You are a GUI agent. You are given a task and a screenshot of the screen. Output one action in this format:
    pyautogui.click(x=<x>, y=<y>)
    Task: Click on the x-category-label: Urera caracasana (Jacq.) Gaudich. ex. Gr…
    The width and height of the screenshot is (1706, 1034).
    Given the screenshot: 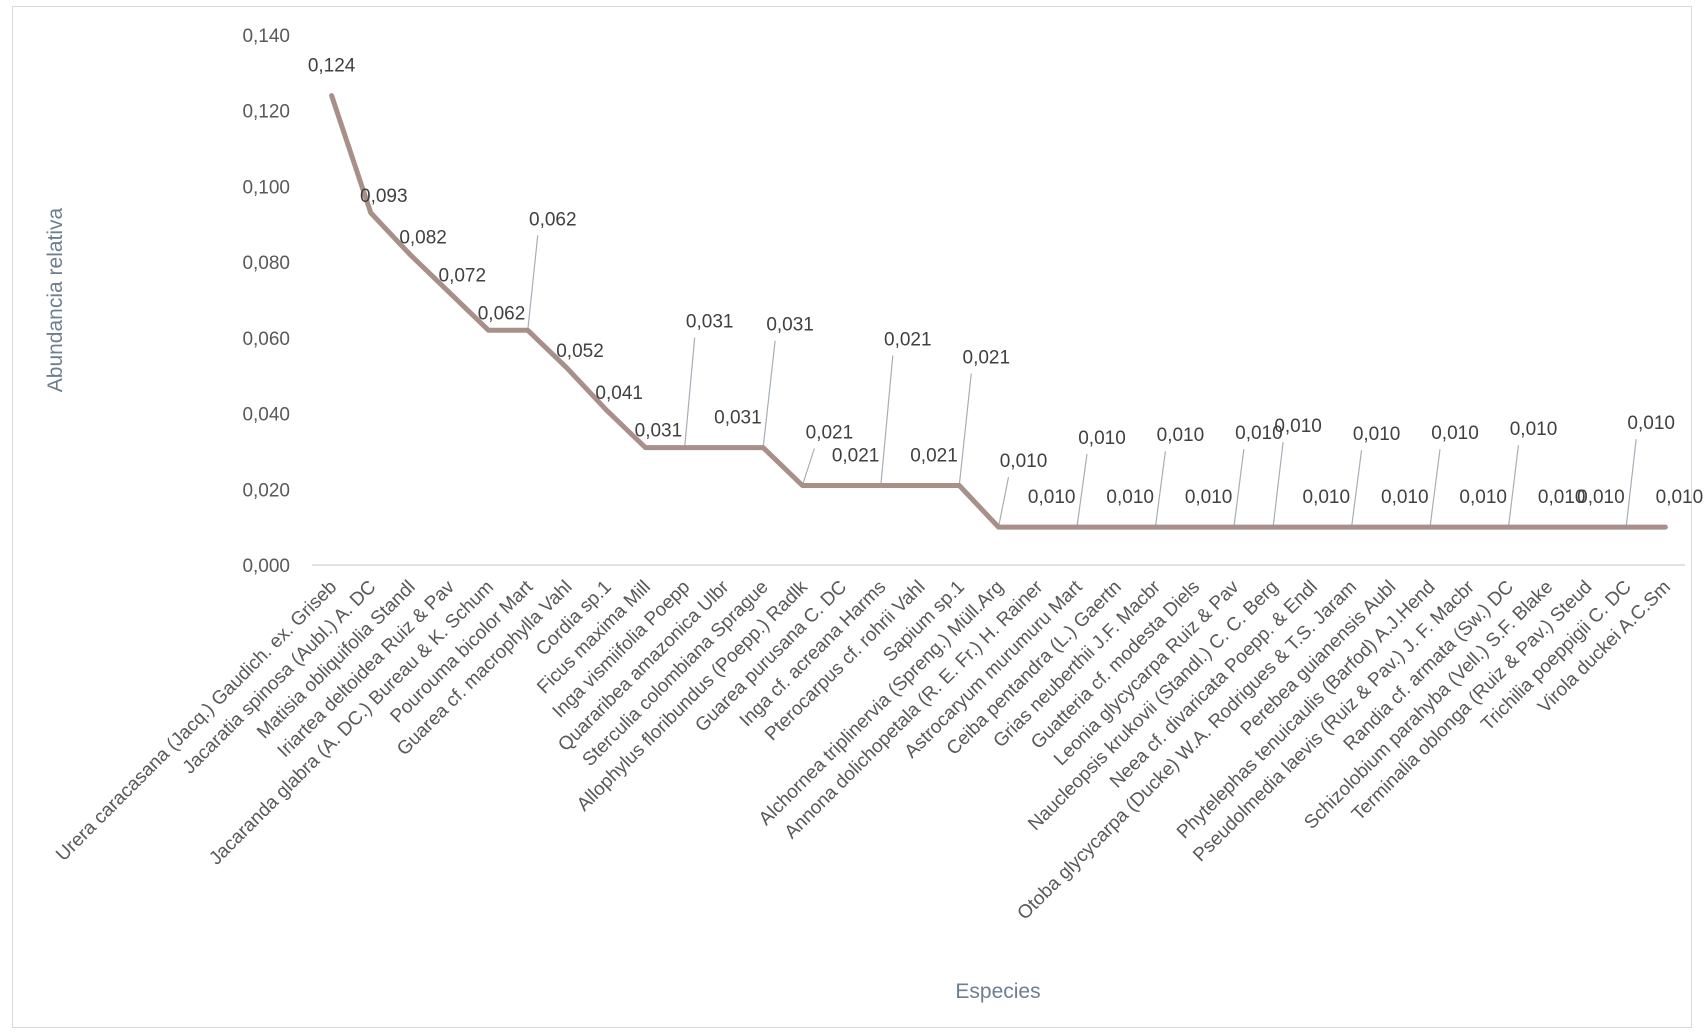 What is the action you would take?
    pyautogui.click(x=196, y=721)
    